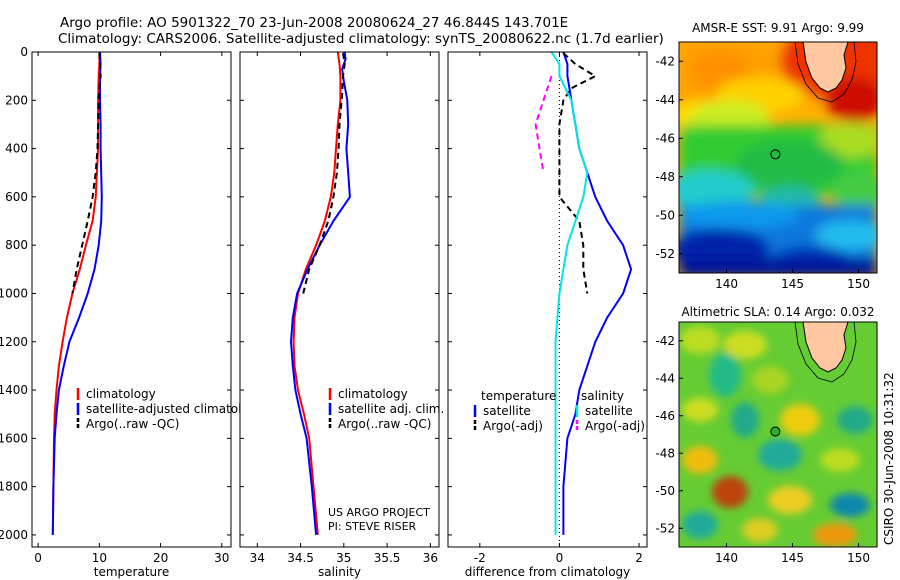 The height and width of the screenshot is (580, 900). Describe the element at coordinates (99, 558) in the screenshot. I see `x-tick-label: 10` at that location.